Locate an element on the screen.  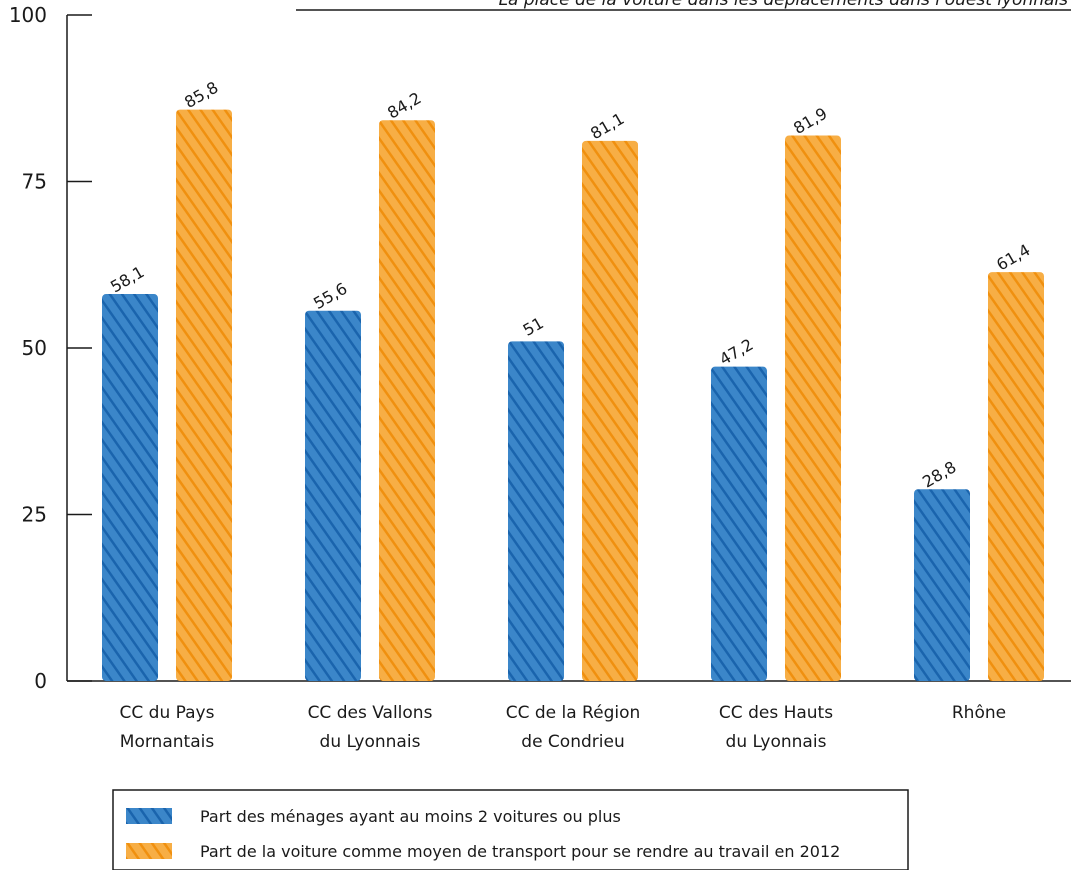
y-tick-label: 50 is located at coordinates (34, 348).